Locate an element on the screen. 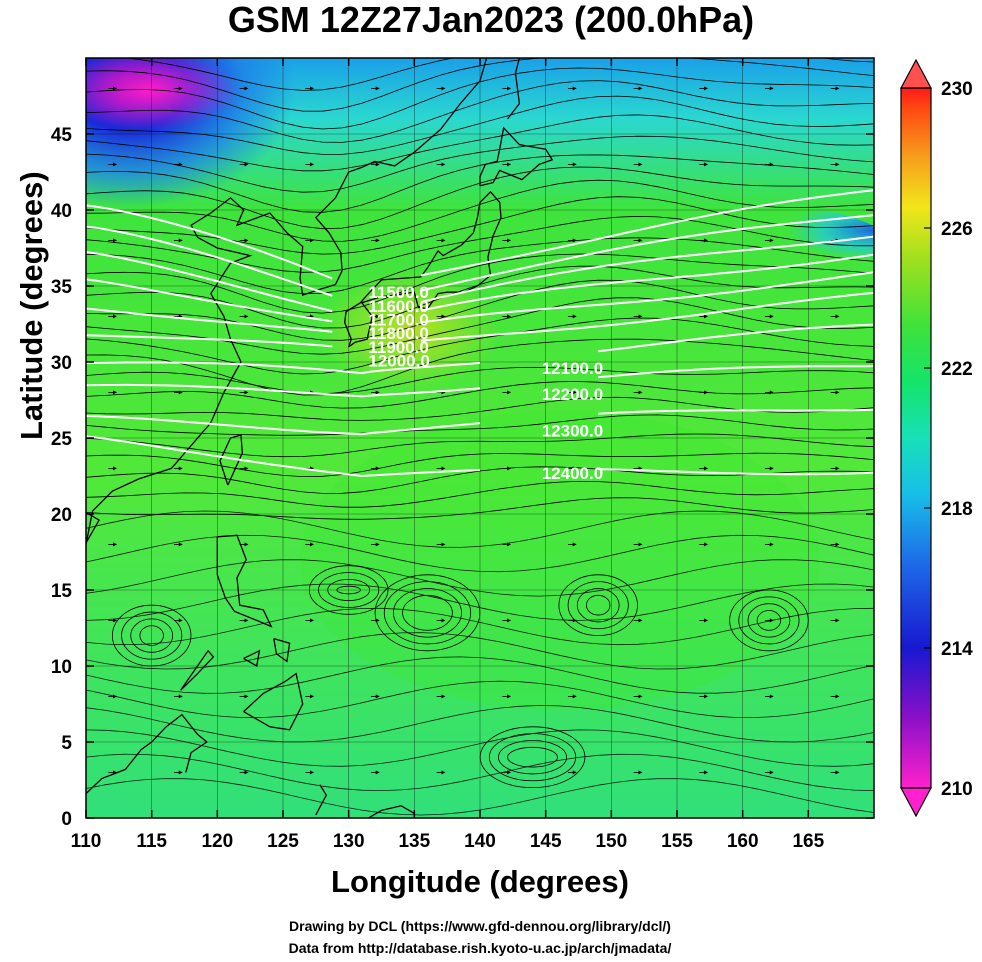 The height and width of the screenshot is (962, 982). contour-label: 11500.0 is located at coordinates (398, 292).